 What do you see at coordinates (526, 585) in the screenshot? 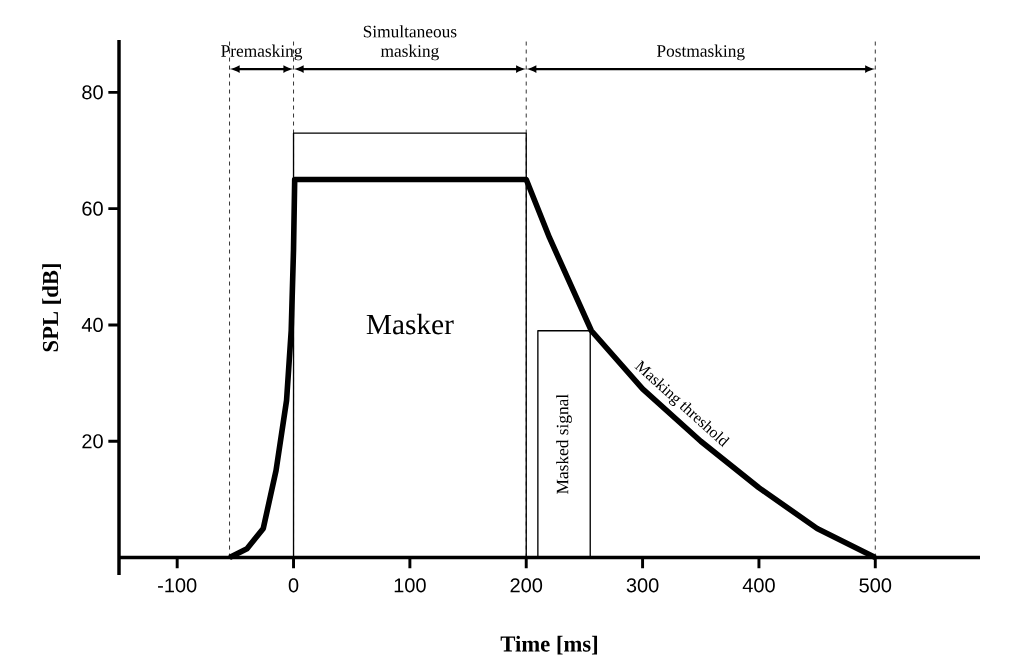
I see `x-tick-label: 200` at bounding box center [526, 585].